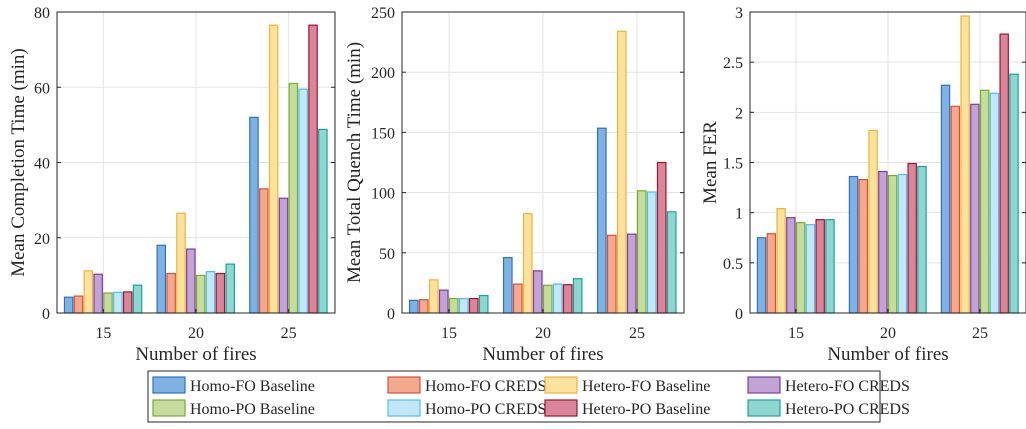  What do you see at coordinates (252, 386) in the screenshot?
I see `legend-label: Homo-FO Baseline` at bounding box center [252, 386].